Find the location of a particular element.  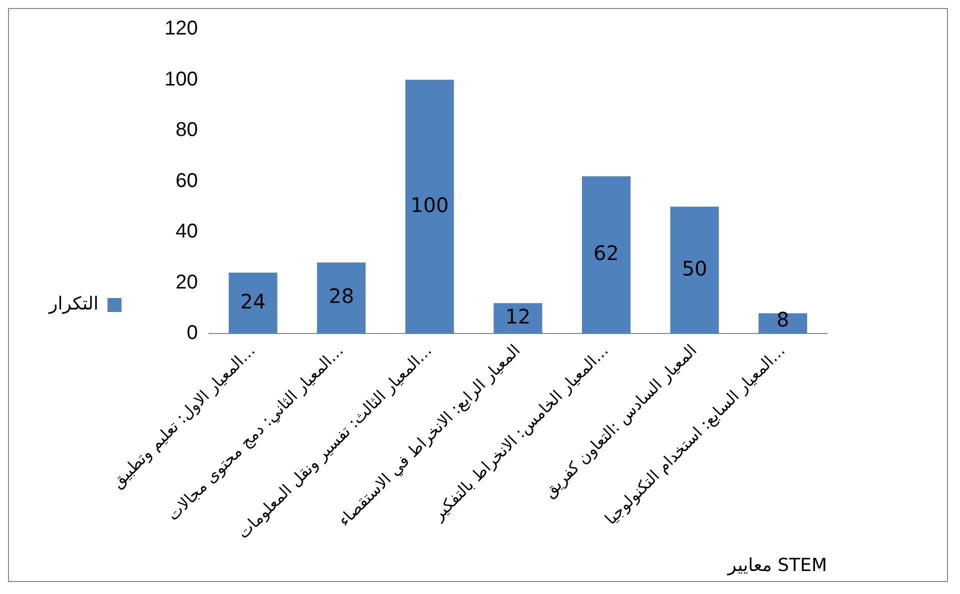

data-label: 8 is located at coordinates (783, 320).